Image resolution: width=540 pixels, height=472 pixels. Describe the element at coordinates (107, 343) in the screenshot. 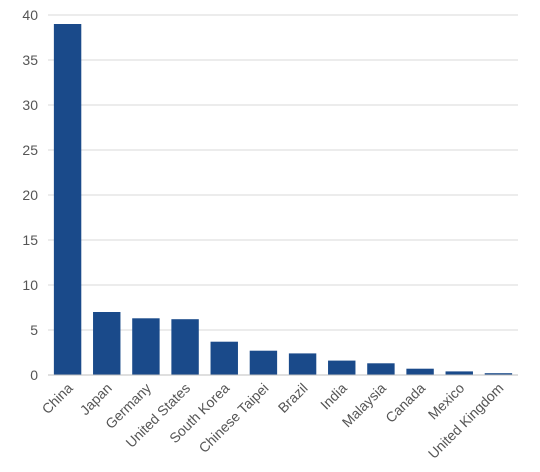

I see `bar-japan` at that location.